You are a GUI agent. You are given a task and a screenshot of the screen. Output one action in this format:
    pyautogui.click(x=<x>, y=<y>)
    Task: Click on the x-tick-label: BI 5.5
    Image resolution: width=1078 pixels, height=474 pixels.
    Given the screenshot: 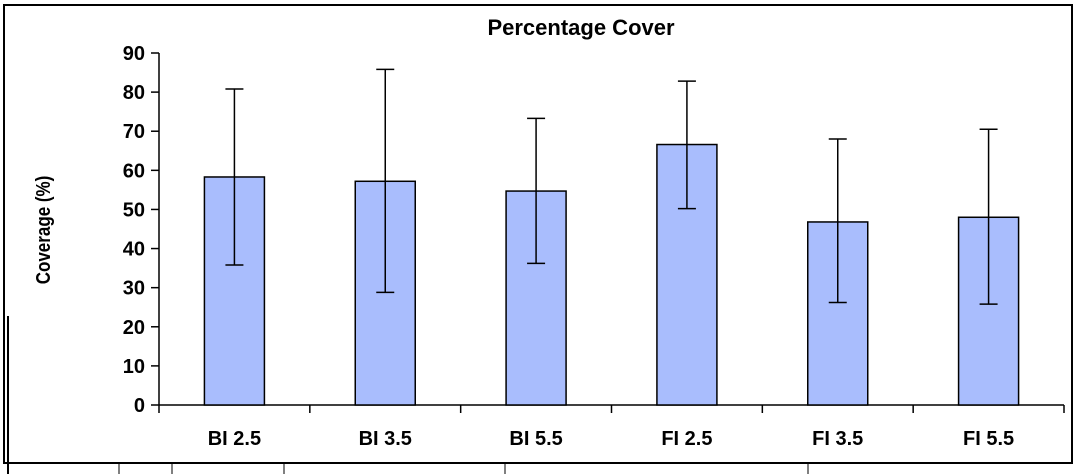 What is the action you would take?
    pyautogui.click(x=535, y=439)
    